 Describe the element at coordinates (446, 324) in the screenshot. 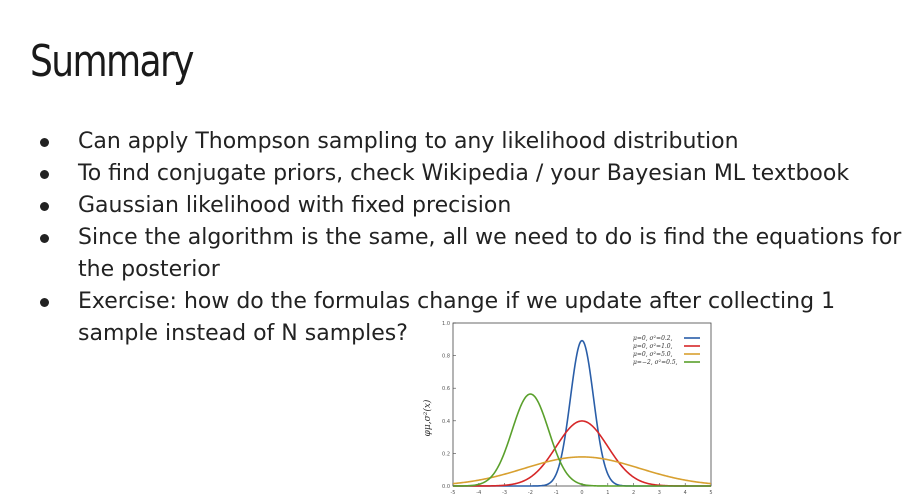

I see `y-tick-label: 1.0` at that location.